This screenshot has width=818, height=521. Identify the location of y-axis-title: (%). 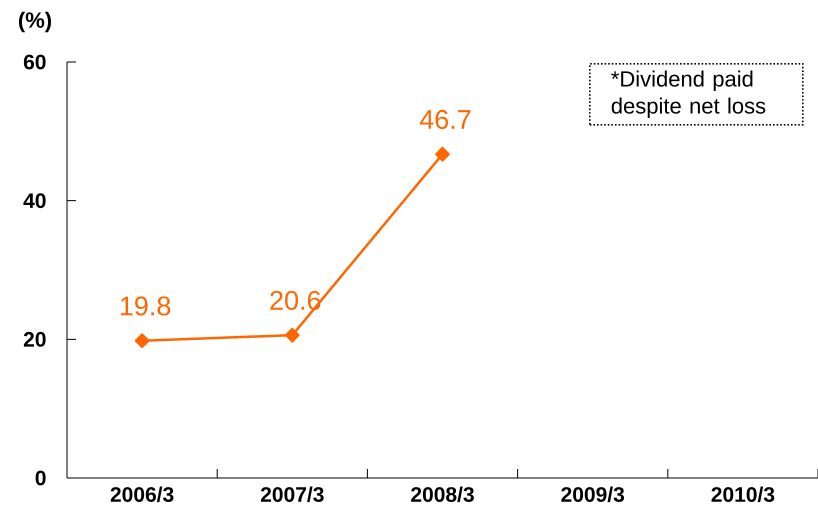
(35, 22).